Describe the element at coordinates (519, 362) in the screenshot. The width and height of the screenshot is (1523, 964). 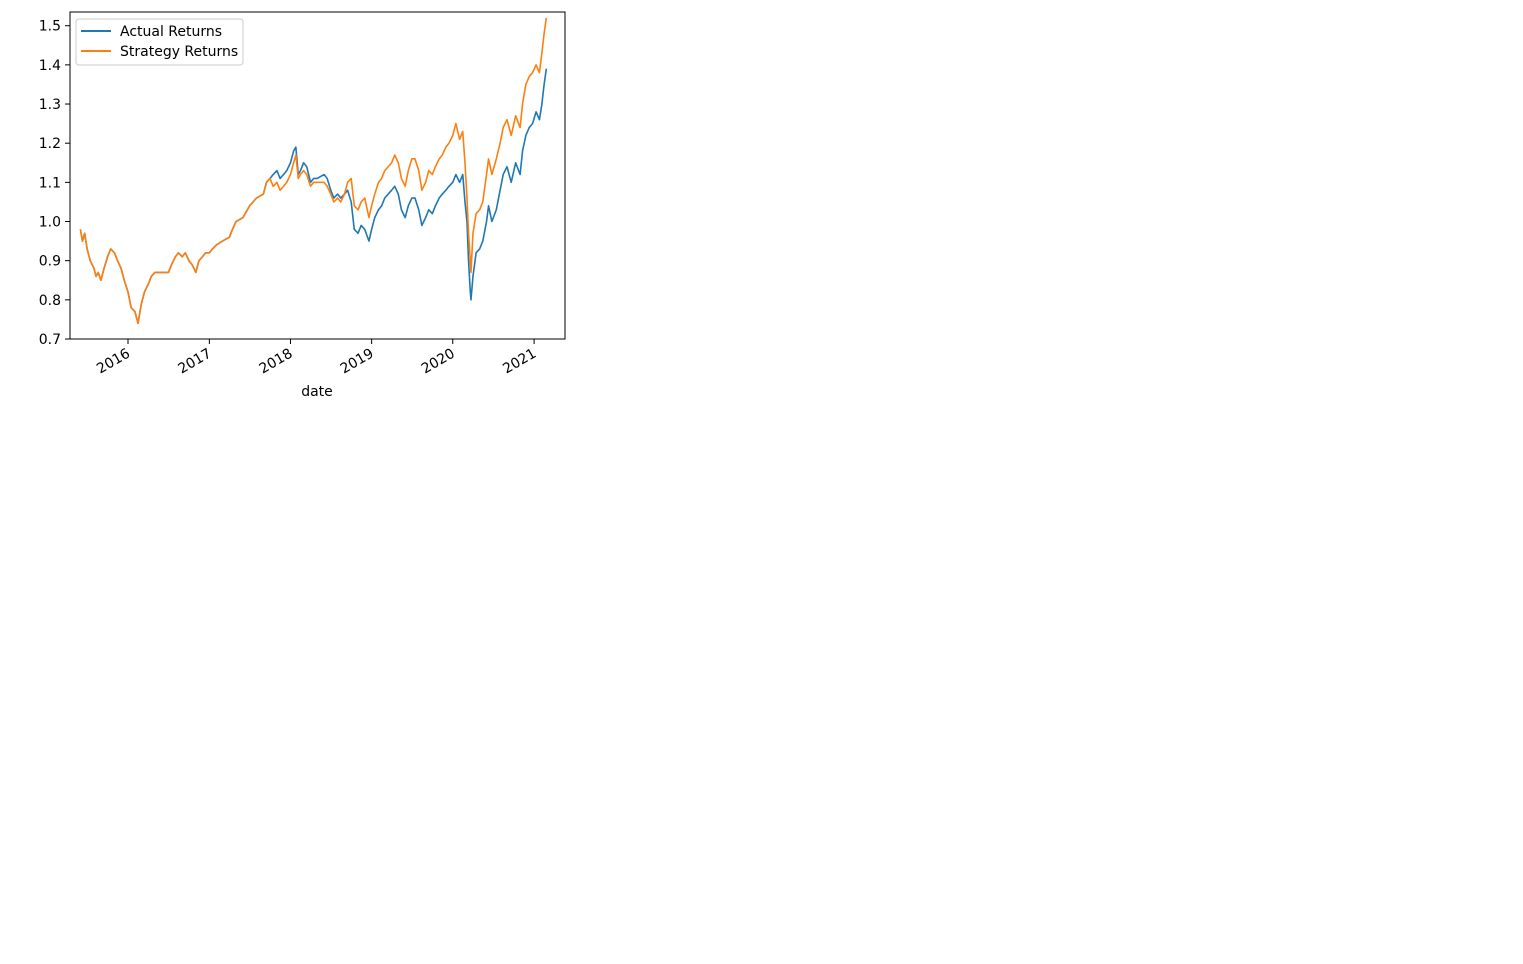
I see `x-tick-label: 2021` at that location.